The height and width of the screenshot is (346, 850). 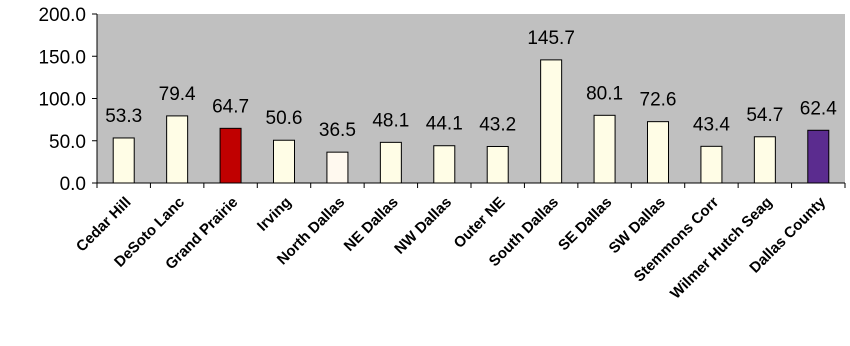 I want to click on data-label: 80.1, so click(x=604, y=93).